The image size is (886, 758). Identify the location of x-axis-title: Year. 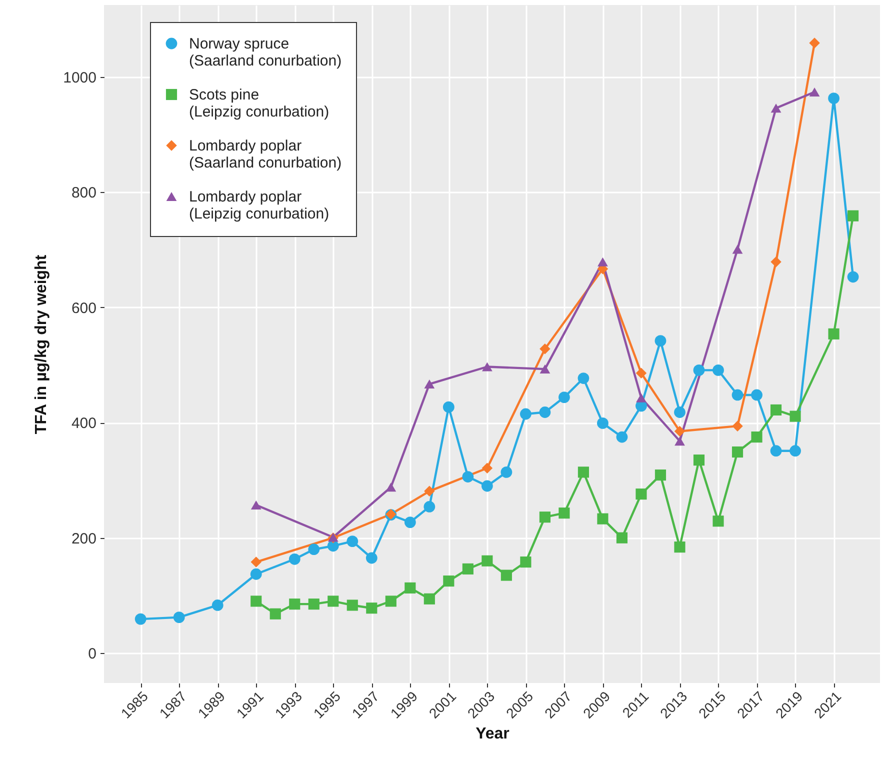
(493, 733).